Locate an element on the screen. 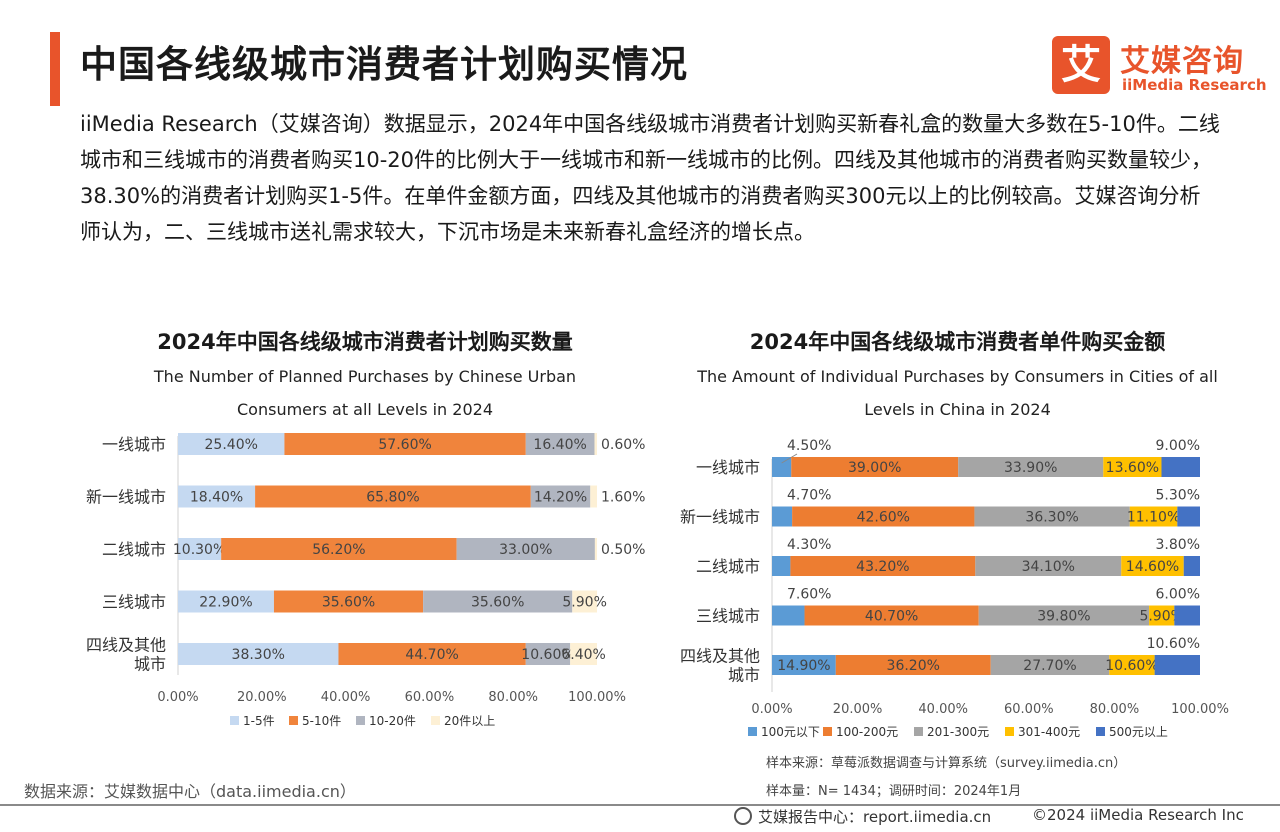 The width and height of the screenshot is (1280, 832). globe-icon is located at coordinates (743, 816).